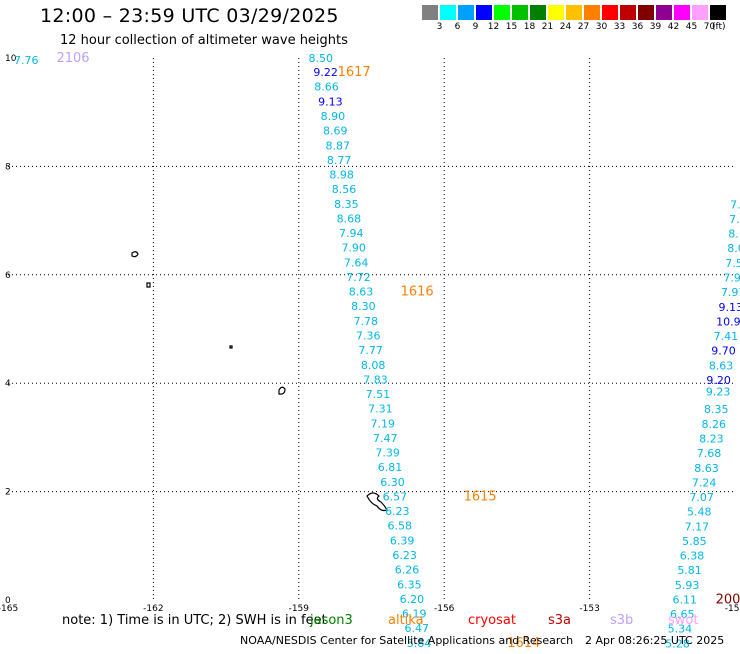 The width and height of the screenshot is (740, 654). I want to click on wave-height-value: 6.19, so click(414, 614).